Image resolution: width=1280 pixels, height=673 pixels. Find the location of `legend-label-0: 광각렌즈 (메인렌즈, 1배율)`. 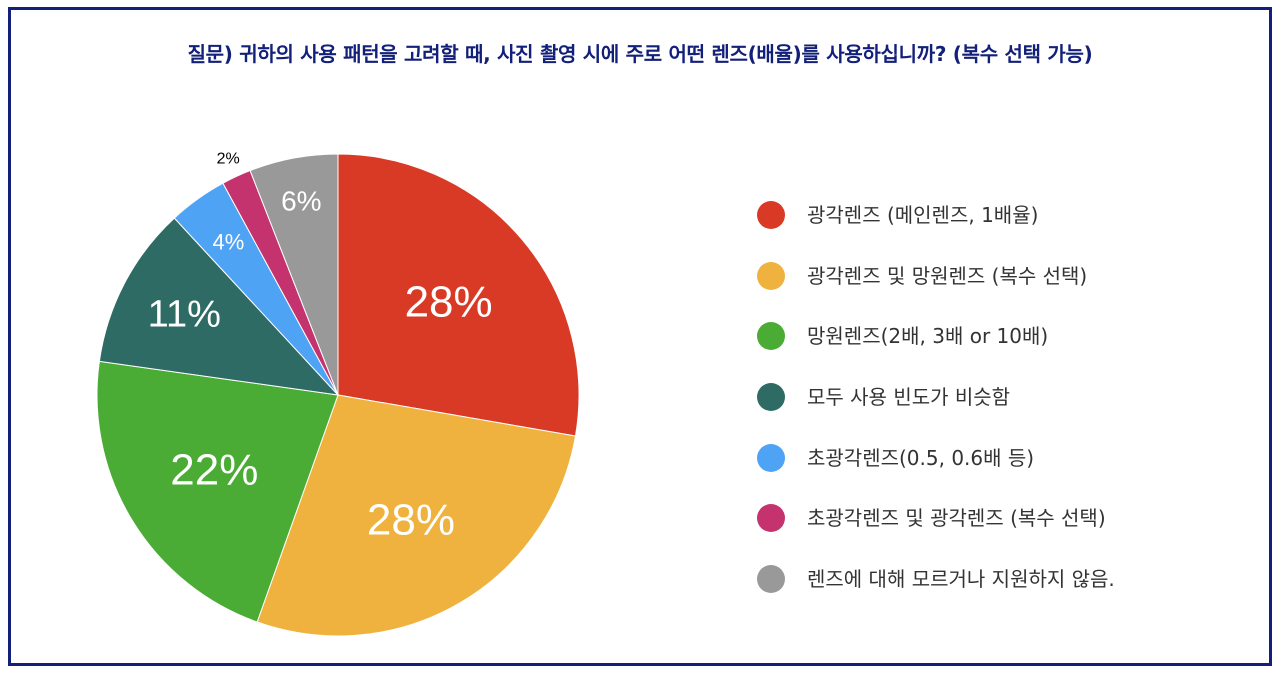

legend-label-0: 광각렌즈 (메인렌즈, 1배율) is located at coordinates (923, 215).